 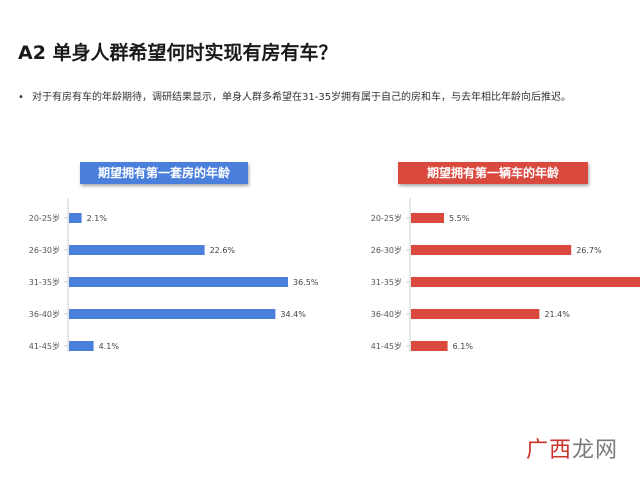 I want to click on value-label: 26.7%, so click(x=589, y=250).